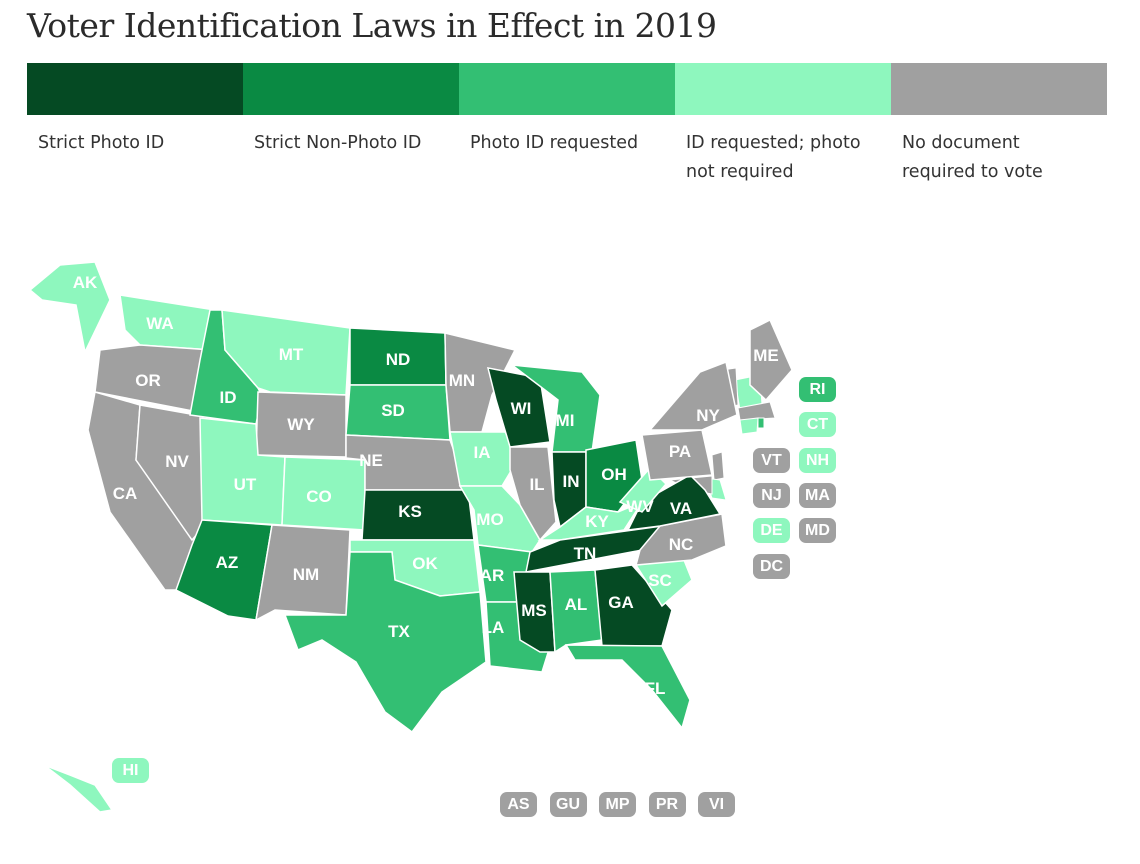 The image size is (1140, 864). Describe the element at coordinates (125, 493) in the screenshot. I see `state-label: CA` at that location.